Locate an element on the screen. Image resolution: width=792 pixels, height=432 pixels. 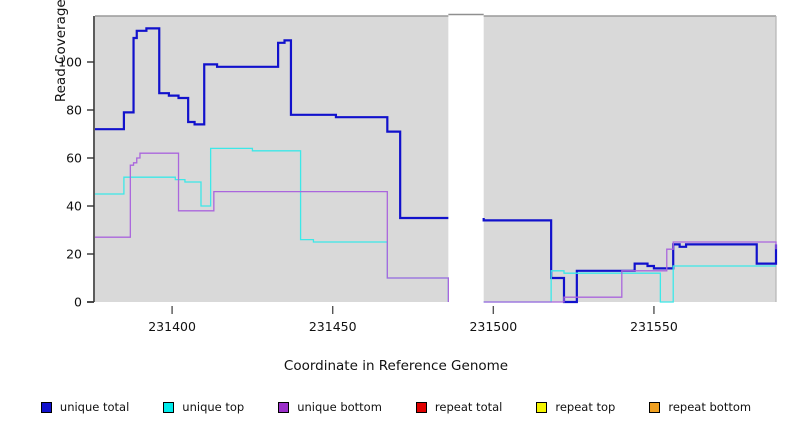
legend-label: repeat total is located at coordinates (468, 407).